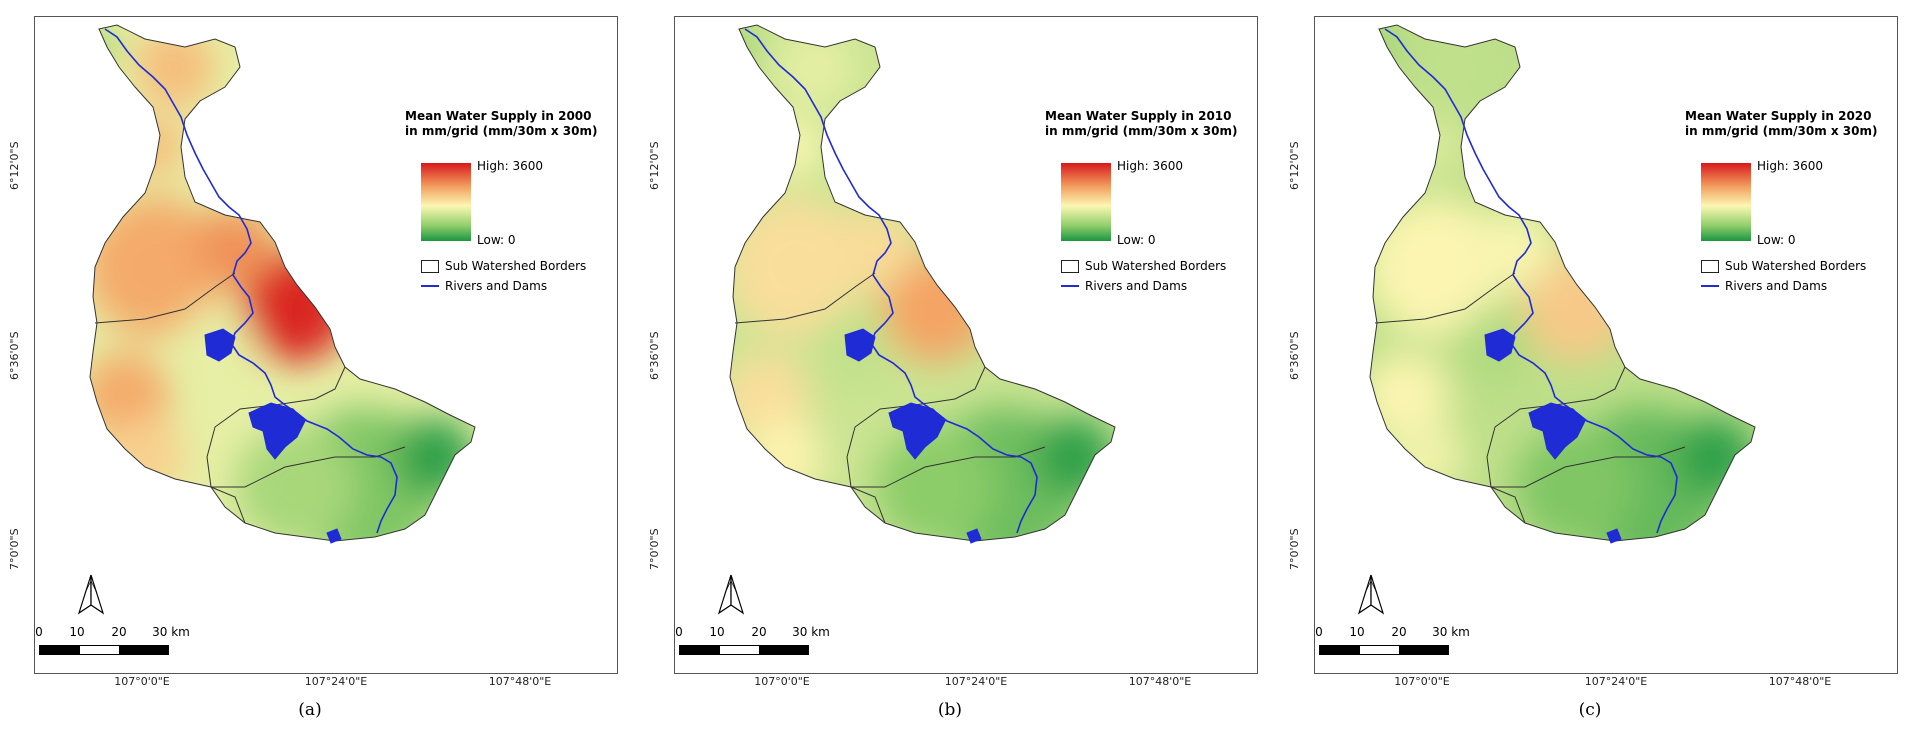  I want to click on panel-caption: (b), so click(950, 710).